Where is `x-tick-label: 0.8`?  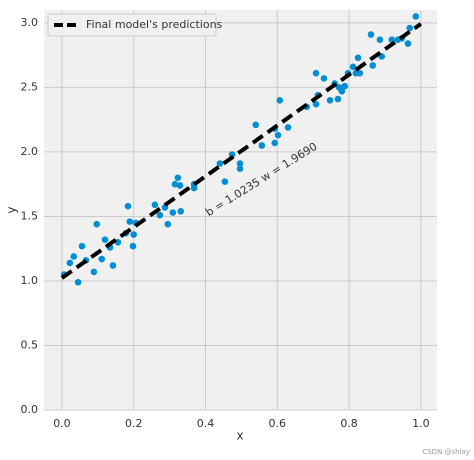
x-tick-label: 0.8 is located at coordinates (349, 423).